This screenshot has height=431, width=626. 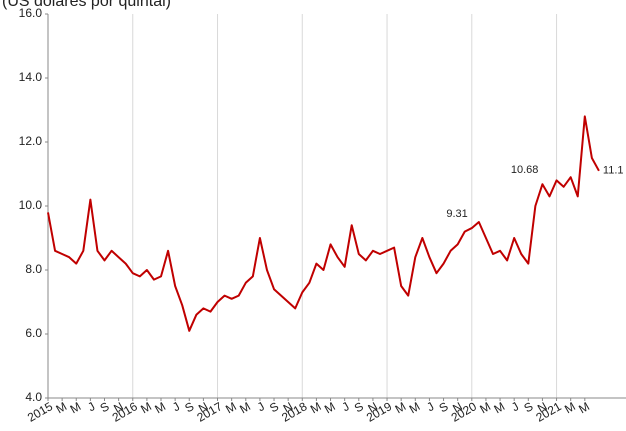 What do you see at coordinates (33, 397) in the screenshot?
I see `y-tick-label: 4.0` at bounding box center [33, 397].